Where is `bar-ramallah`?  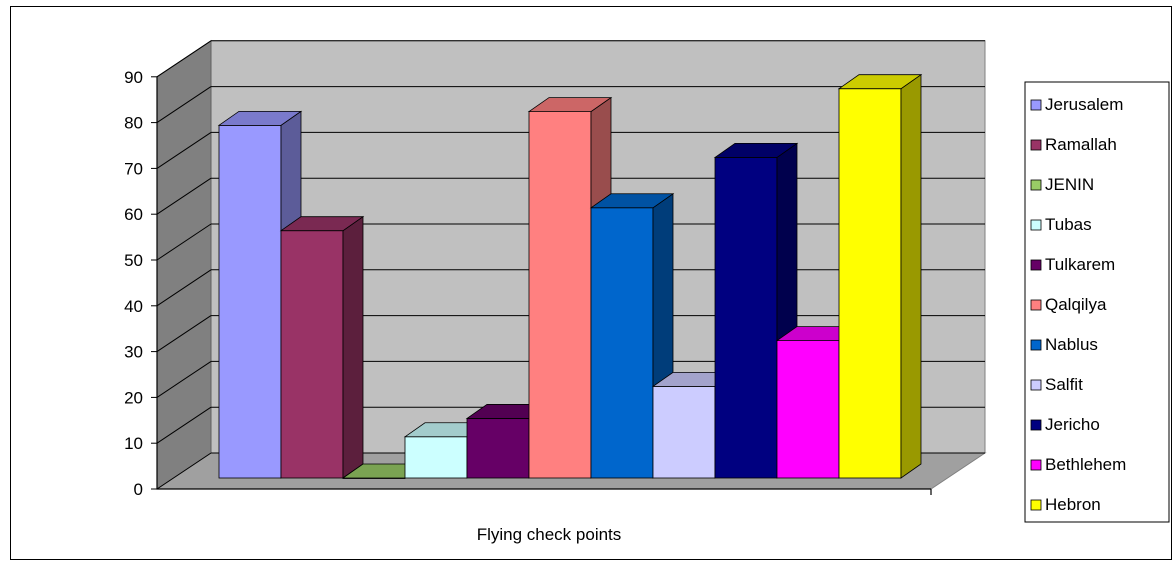 bar-ramallah is located at coordinates (322, 347).